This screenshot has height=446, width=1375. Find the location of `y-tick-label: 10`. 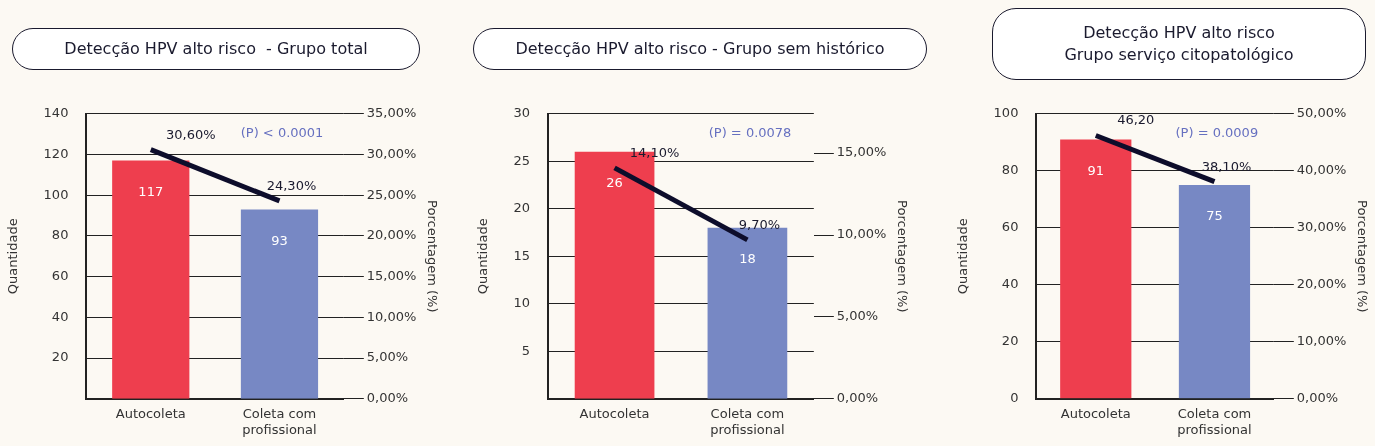

y-tick-label: 10 is located at coordinates (522, 303).